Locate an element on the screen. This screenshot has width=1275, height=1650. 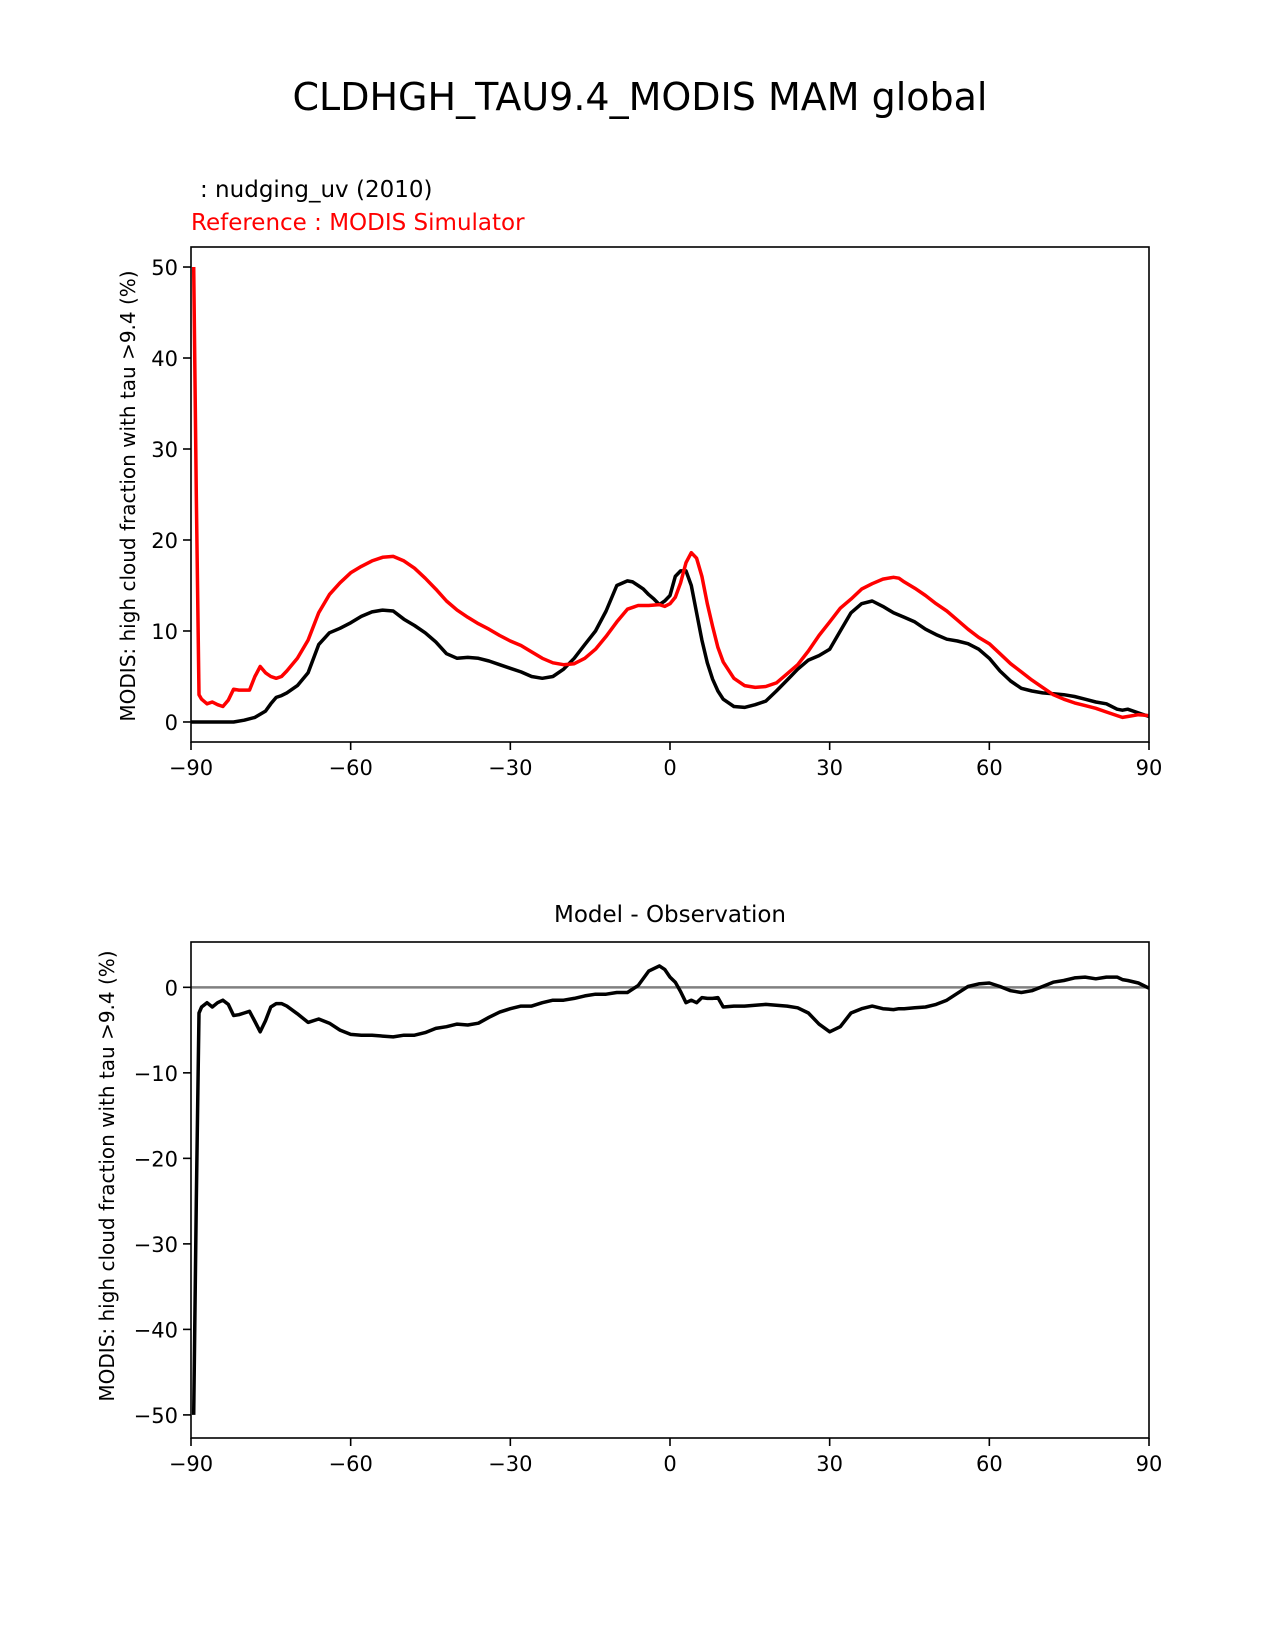
top-y-tick-label: 40 is located at coordinates (164, 359).